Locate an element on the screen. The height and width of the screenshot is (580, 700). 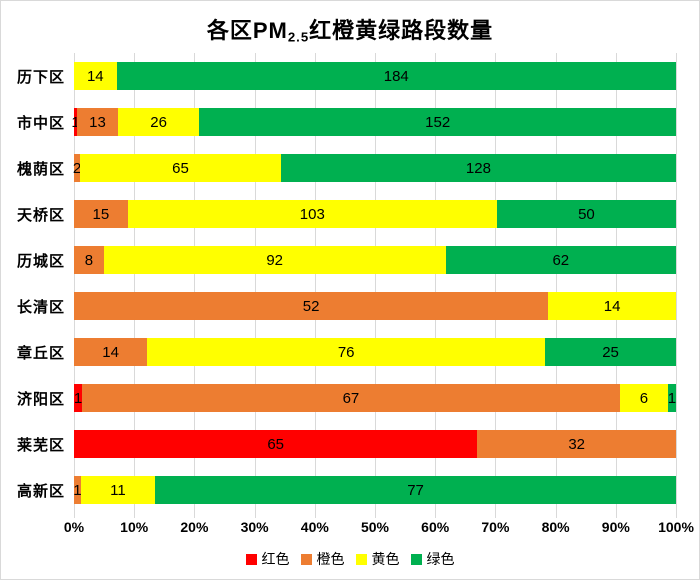
y-axis-category-label: 莱芜区 is located at coordinates (40, 445).